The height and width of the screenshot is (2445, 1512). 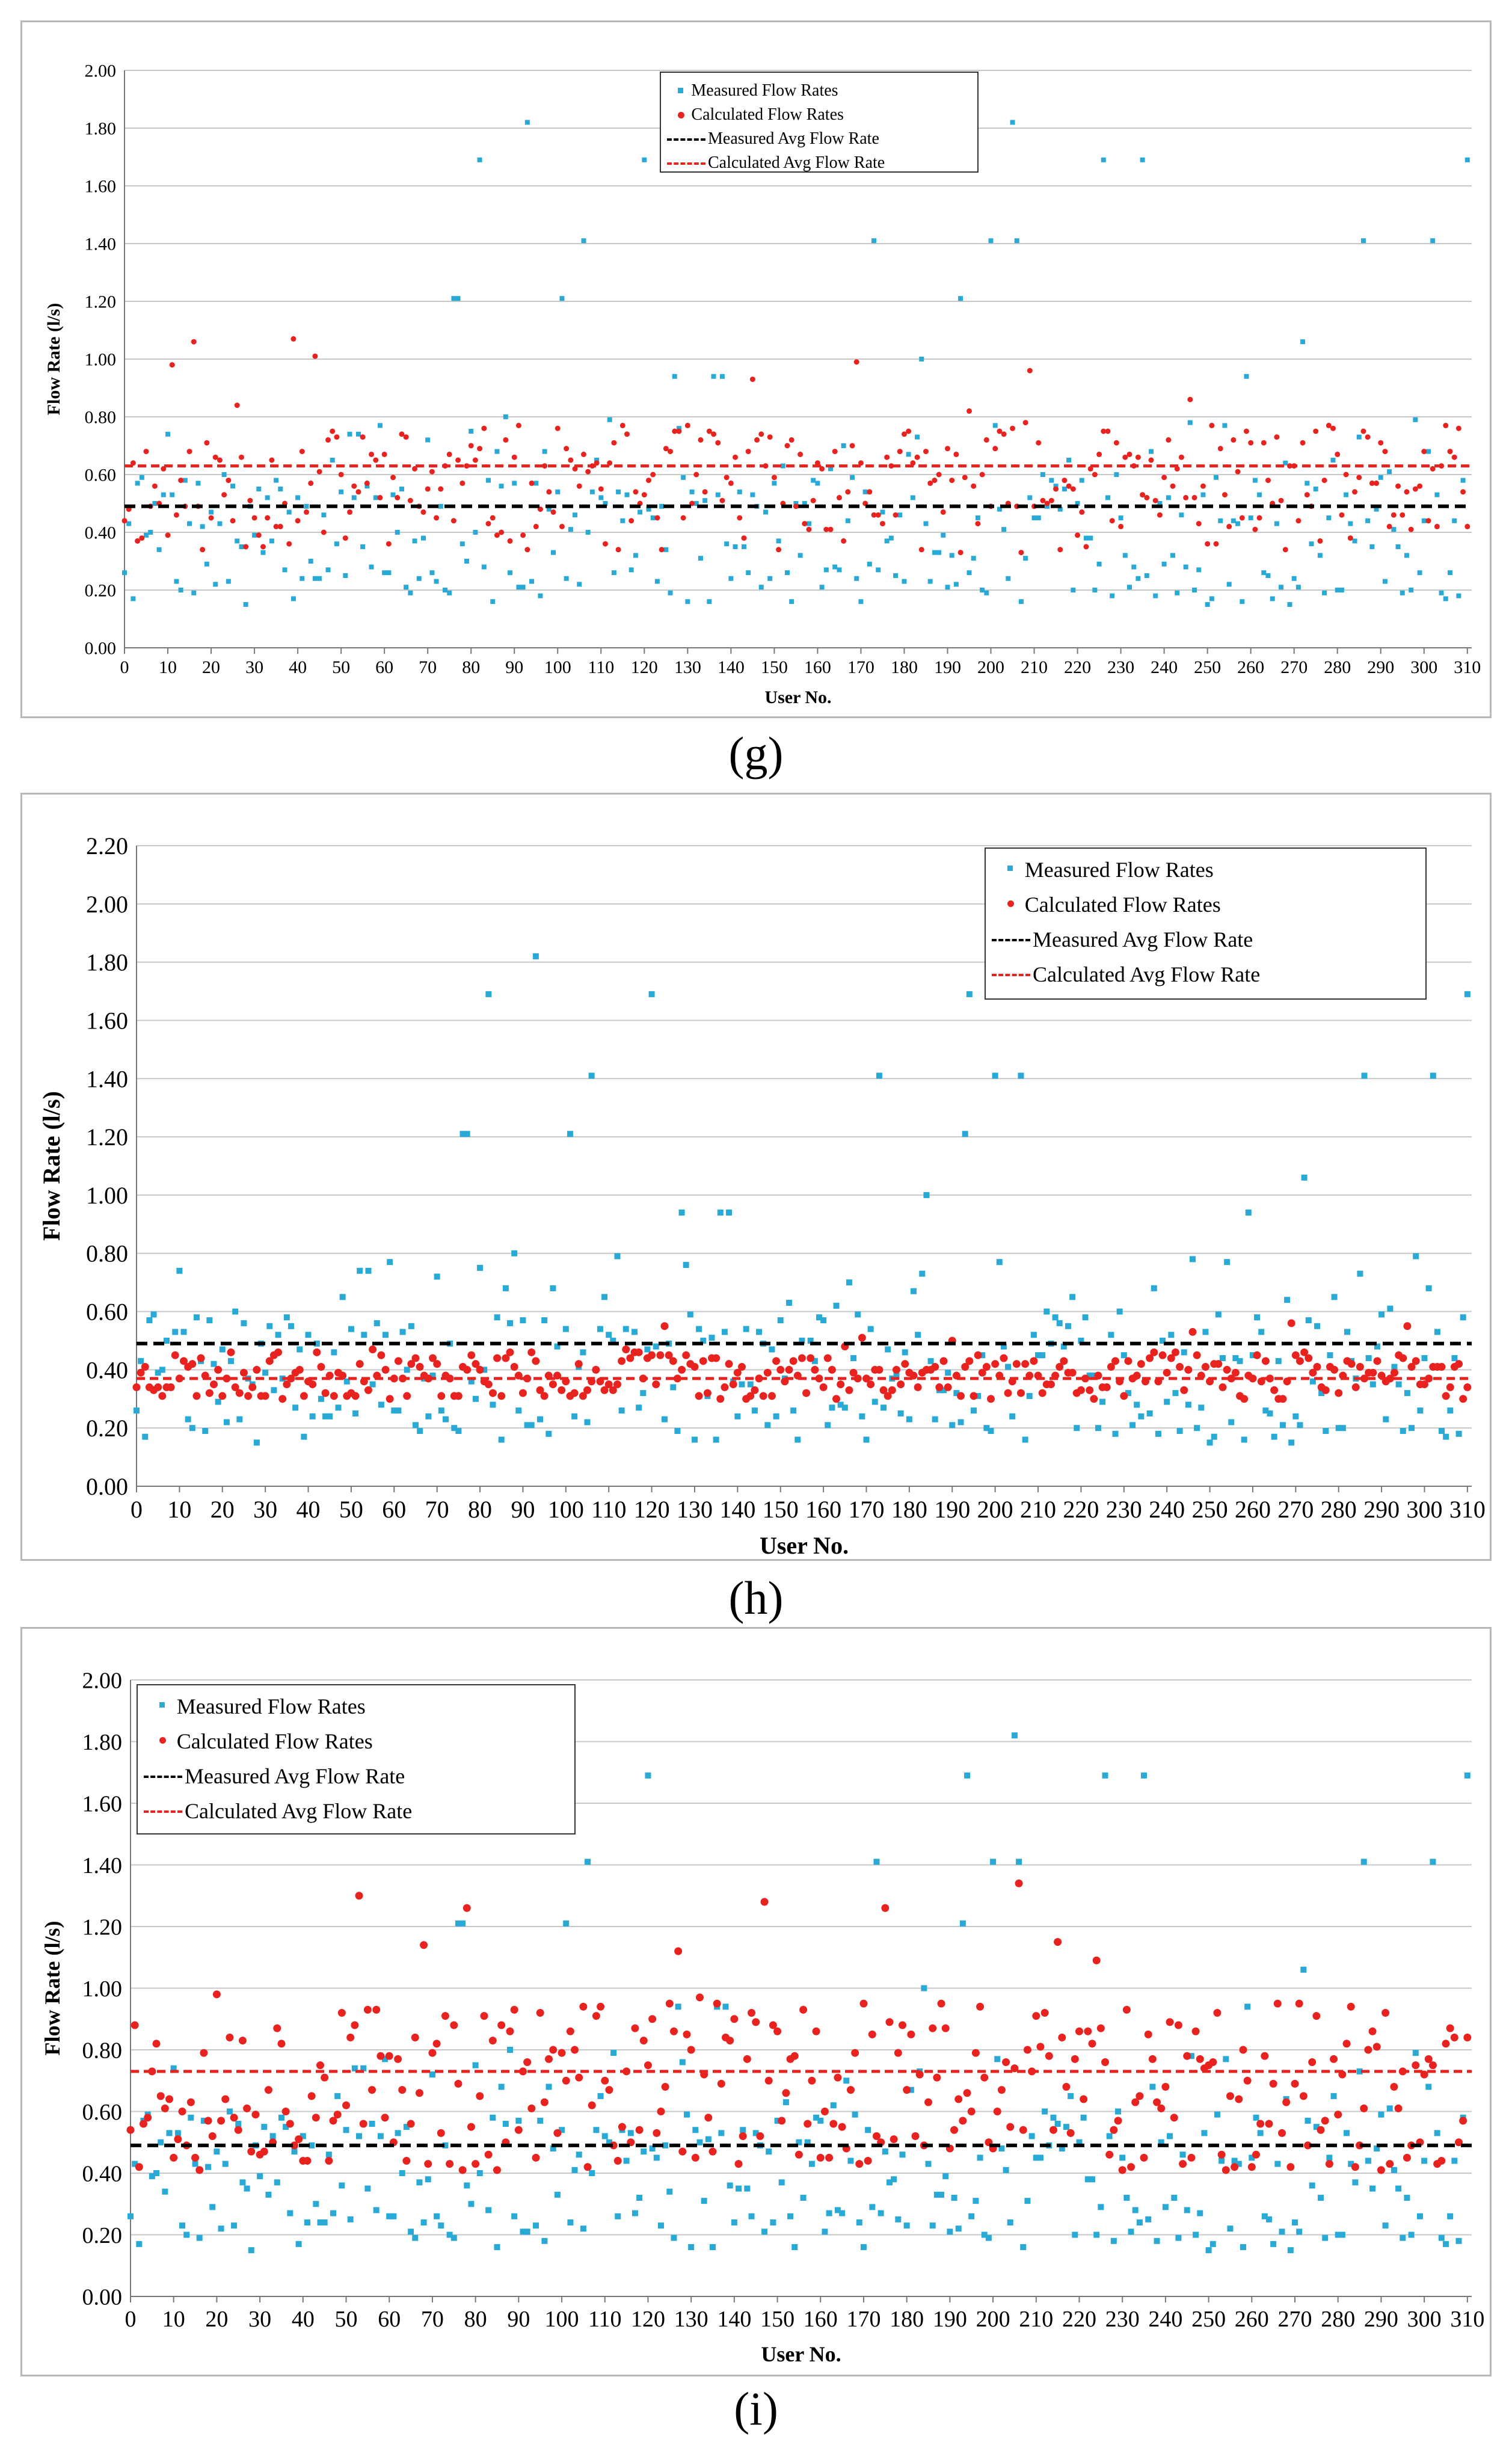 What do you see at coordinates (686, 163) in the screenshot?
I see `legend-calculated-avg-symbol` at bounding box center [686, 163].